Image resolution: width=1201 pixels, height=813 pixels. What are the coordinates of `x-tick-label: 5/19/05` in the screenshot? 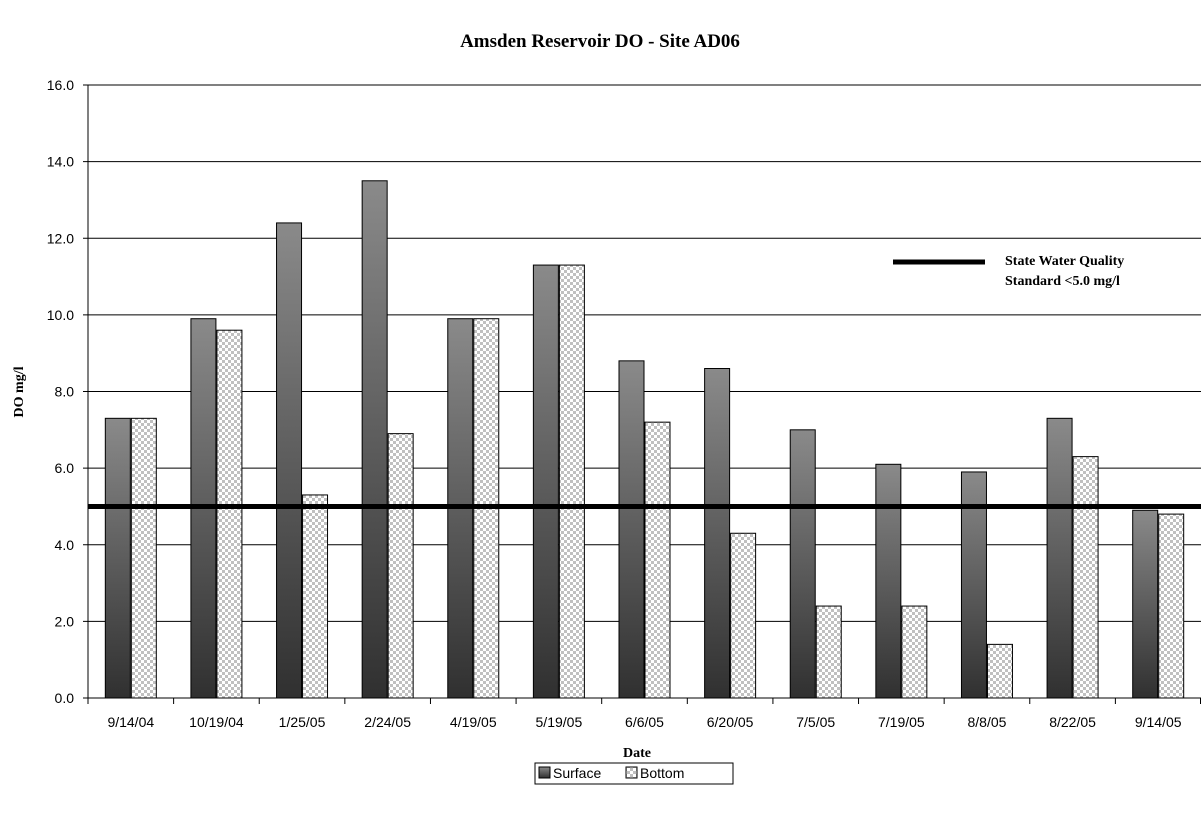 It's located at (559, 722).